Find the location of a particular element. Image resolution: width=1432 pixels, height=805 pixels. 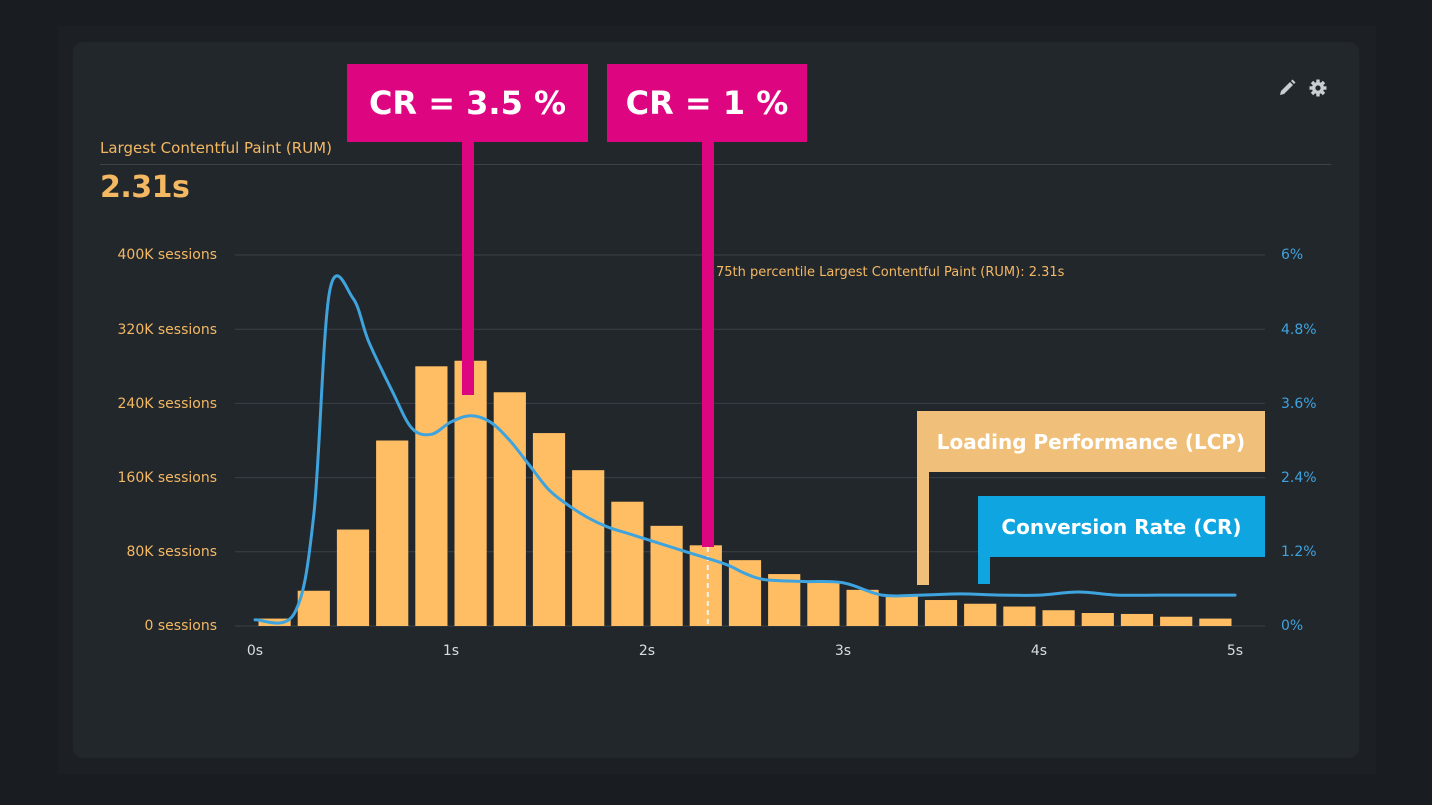

cr-annotation-label: CR = 3.5 % is located at coordinates (467, 103).